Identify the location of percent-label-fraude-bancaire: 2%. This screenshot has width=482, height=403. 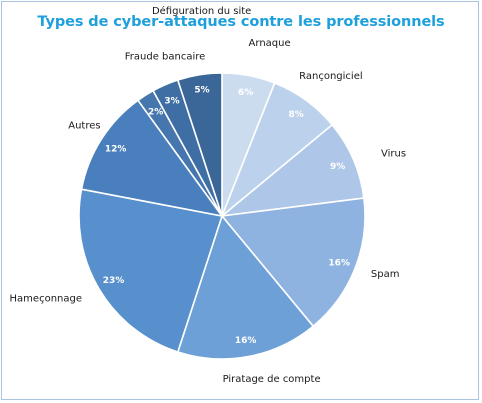
(155, 112).